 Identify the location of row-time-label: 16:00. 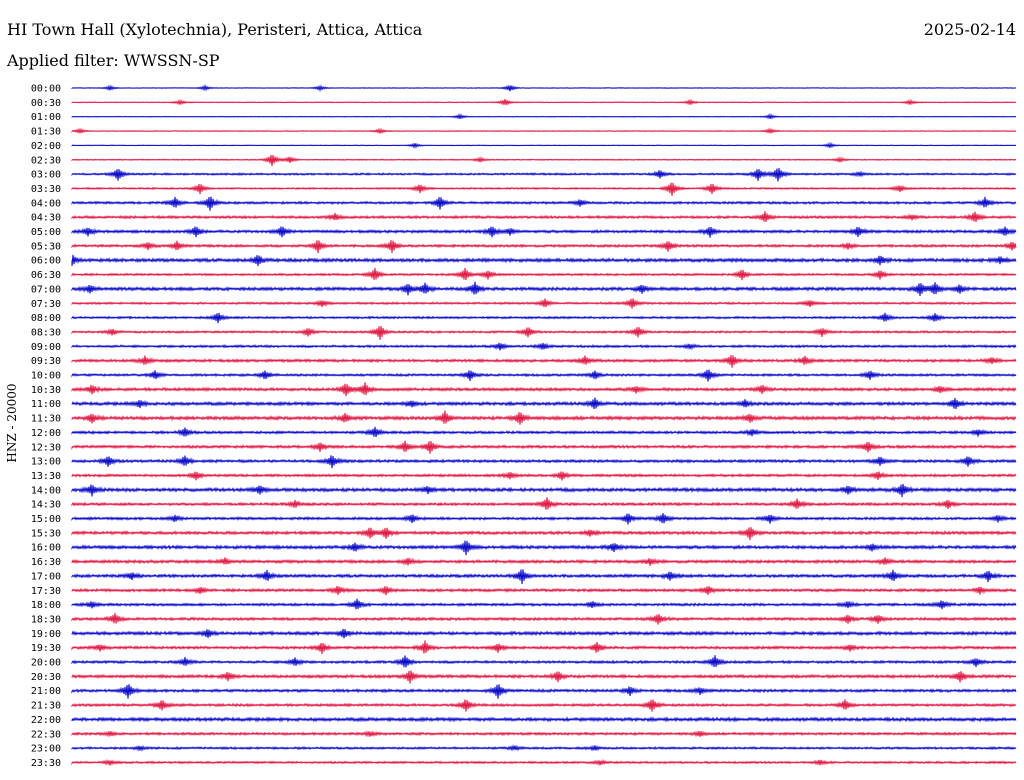
(46, 548).